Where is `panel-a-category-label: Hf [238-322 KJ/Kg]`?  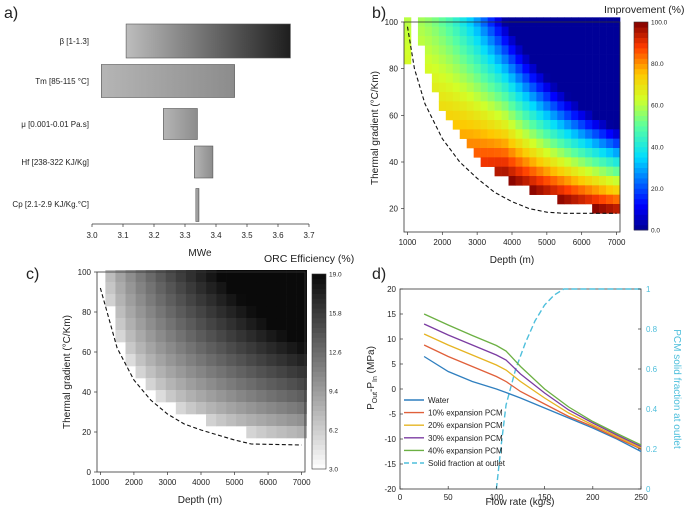
panel-a-category-label: Hf [238-322 KJ/Kg] is located at coordinates (55, 162).